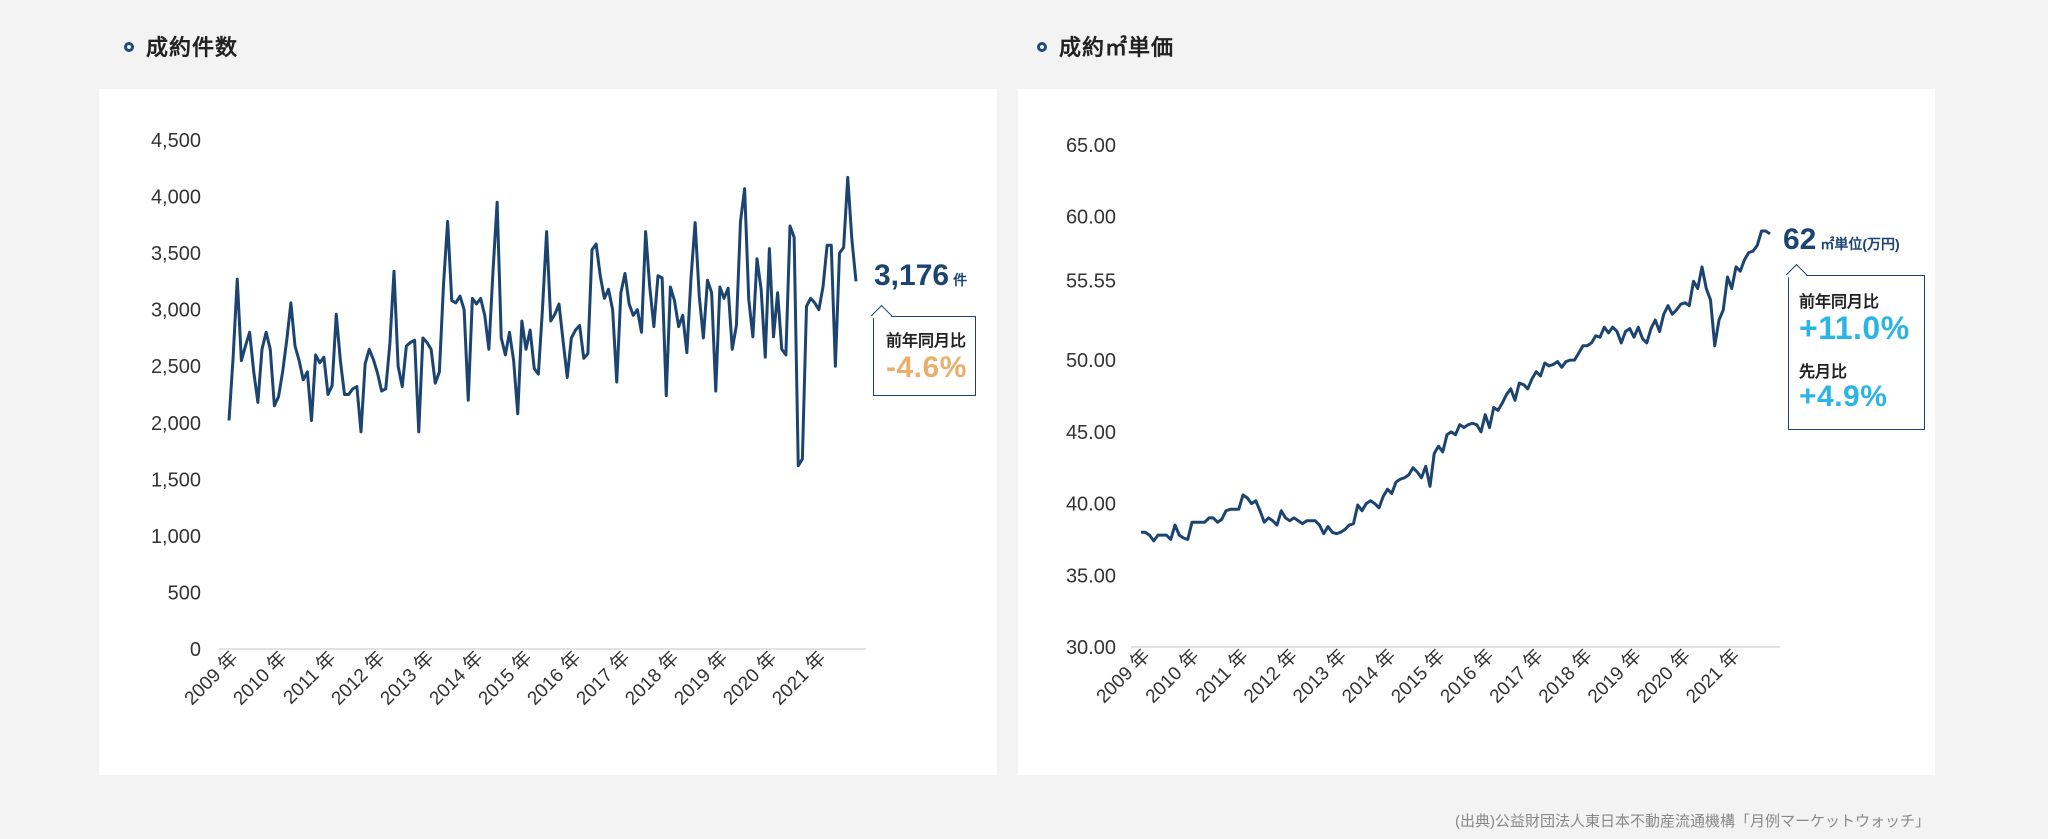 This screenshot has height=839, width=2048. I want to click on y-tick-label: 60.00, so click(1091, 218).